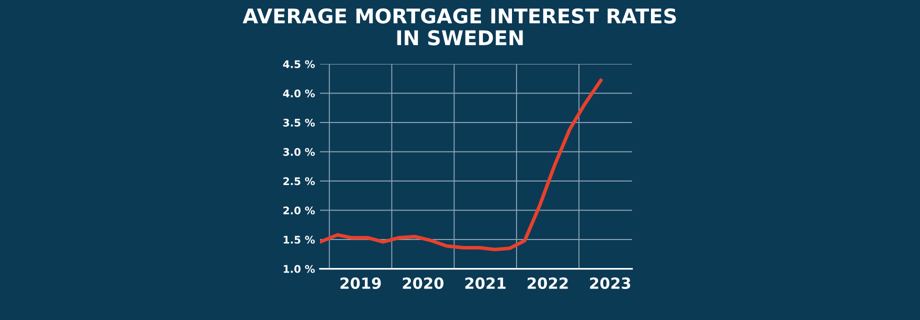 The image size is (920, 320). What do you see at coordinates (299, 240) in the screenshot?
I see `y-tick-label: 1.5 %` at bounding box center [299, 240].